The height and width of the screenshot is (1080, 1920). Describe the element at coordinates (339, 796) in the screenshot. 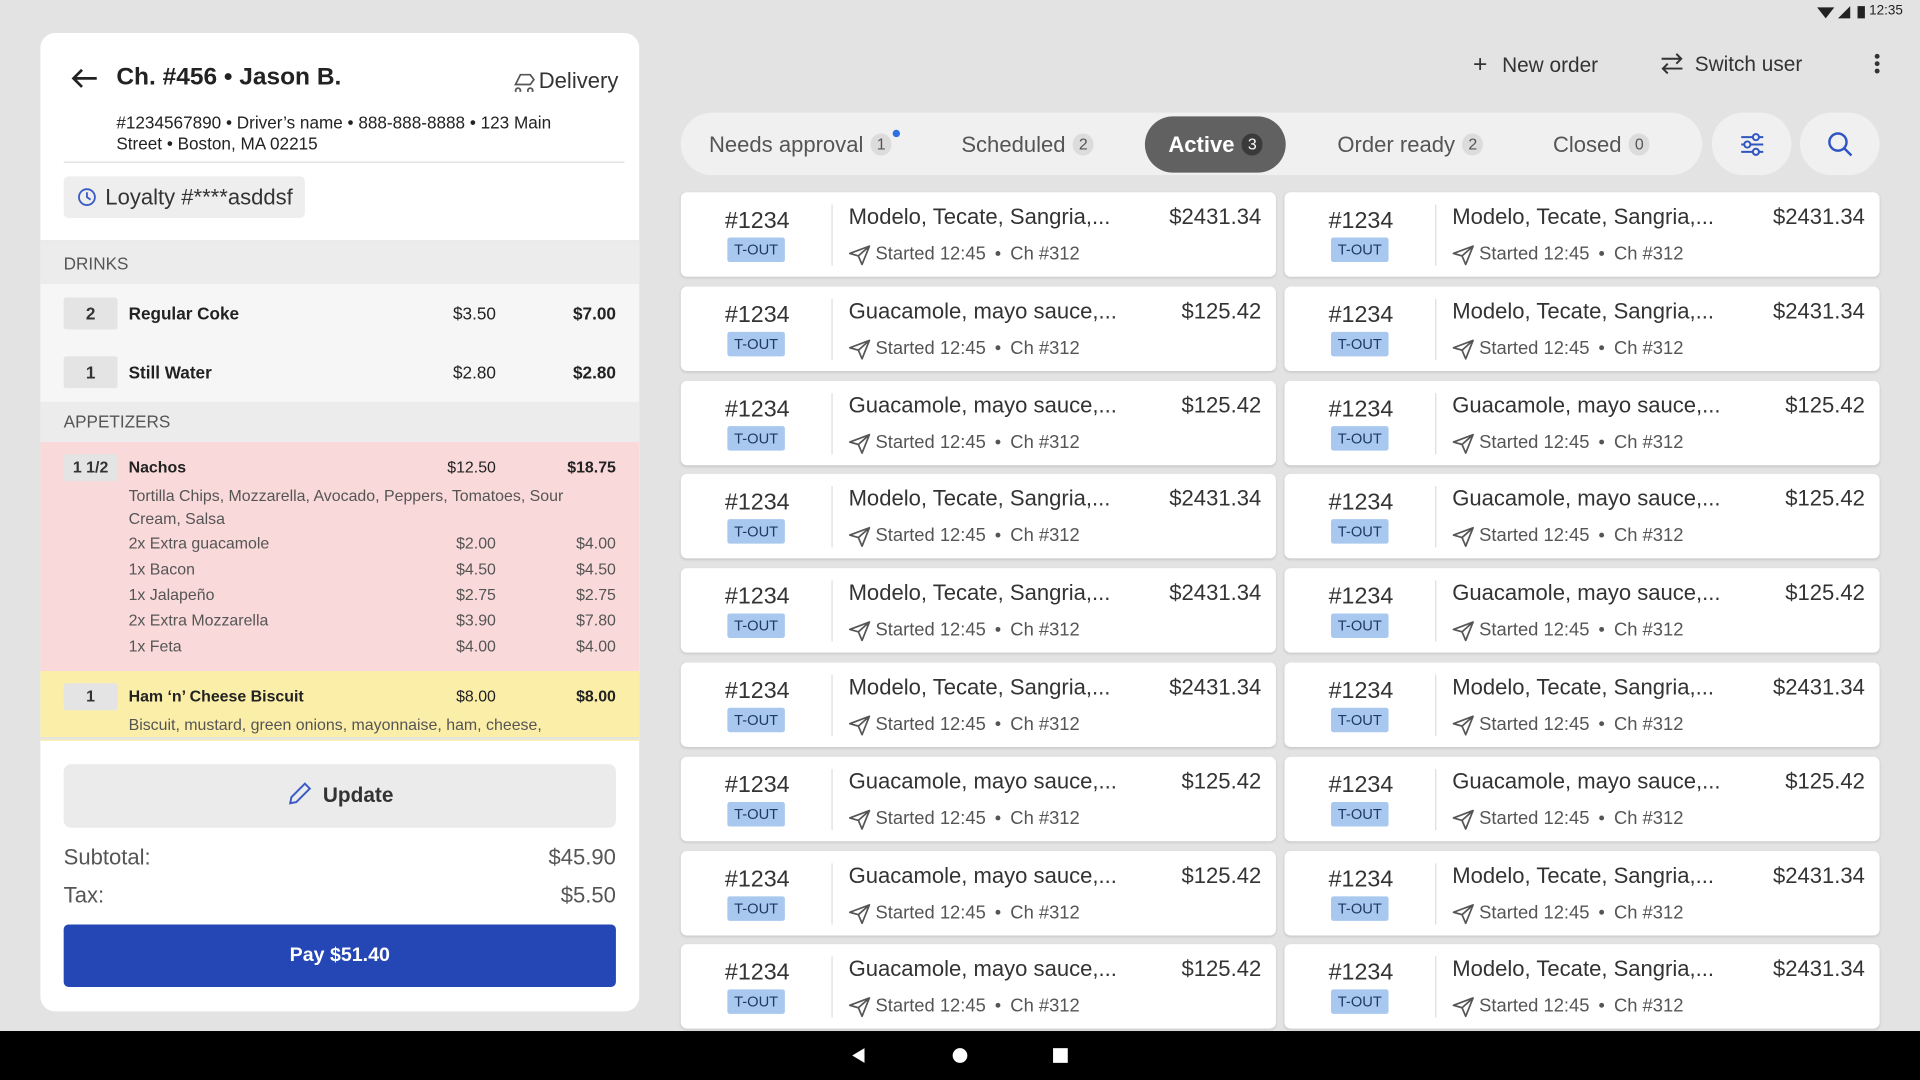

I see `update-button: Update` at that location.